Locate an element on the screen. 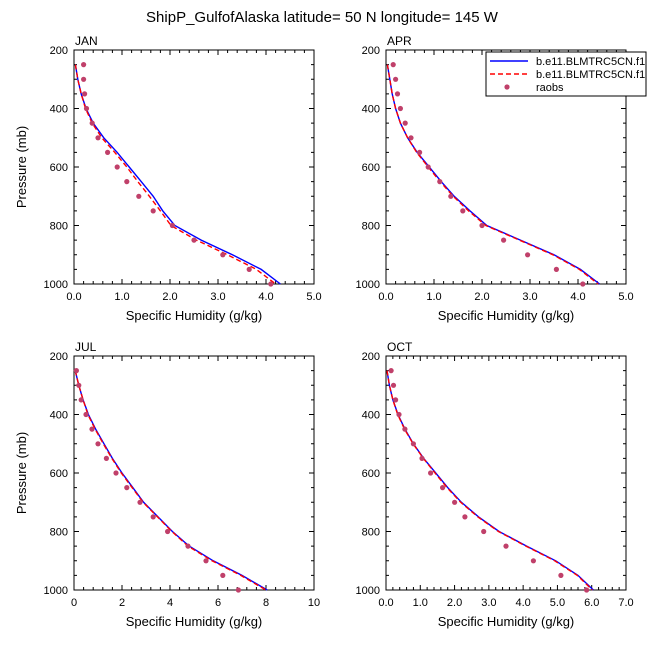 The width and height of the screenshot is (648, 654). panel-label: JUL is located at coordinates (86, 347).